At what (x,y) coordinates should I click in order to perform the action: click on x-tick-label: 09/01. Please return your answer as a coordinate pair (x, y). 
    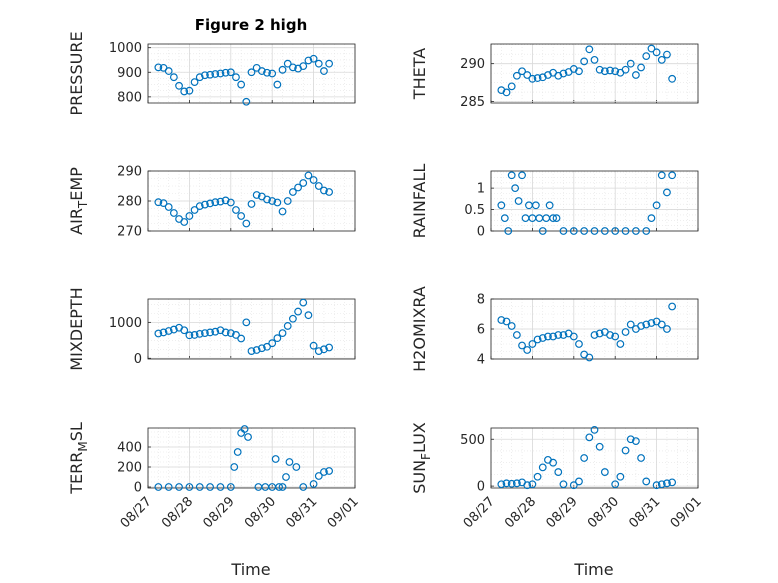
    Looking at the image, I should click on (686, 512).